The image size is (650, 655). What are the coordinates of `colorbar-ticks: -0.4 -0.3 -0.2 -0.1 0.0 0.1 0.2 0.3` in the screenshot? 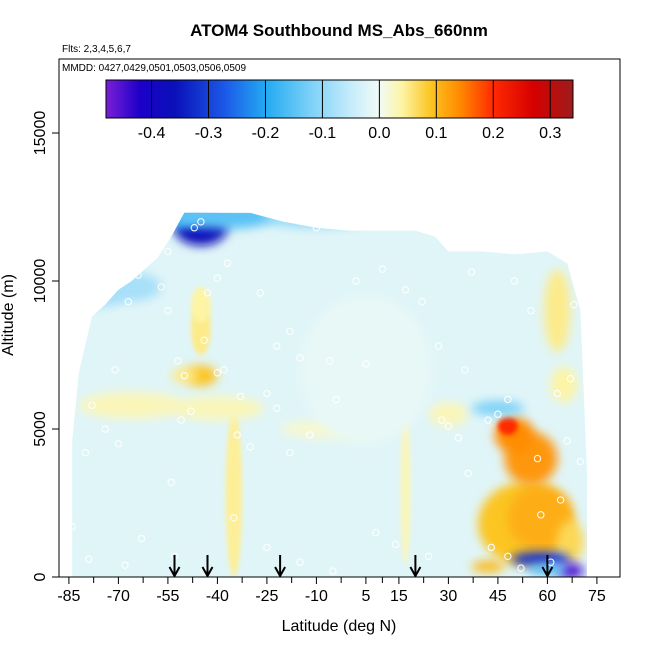 It's located at (349, 111).